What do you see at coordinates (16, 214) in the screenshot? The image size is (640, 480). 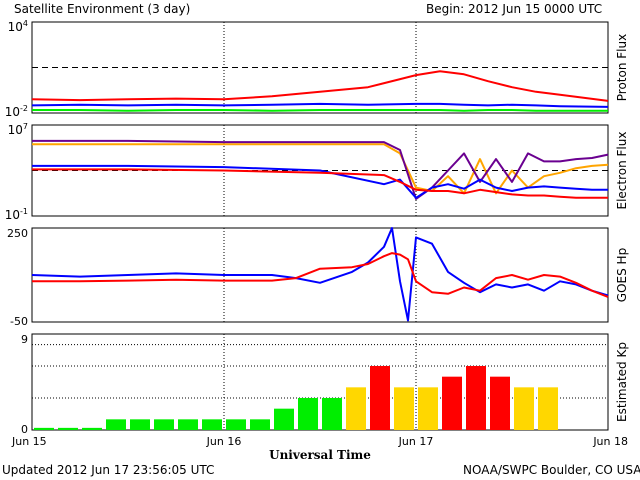 I see `y-tick-bottom: 10⁻¹` at bounding box center [16, 214].